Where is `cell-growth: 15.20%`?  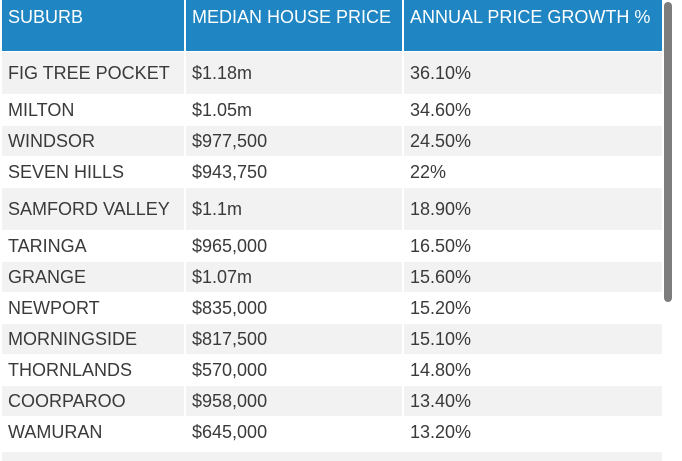 cell-growth: 15.20% is located at coordinates (533, 307).